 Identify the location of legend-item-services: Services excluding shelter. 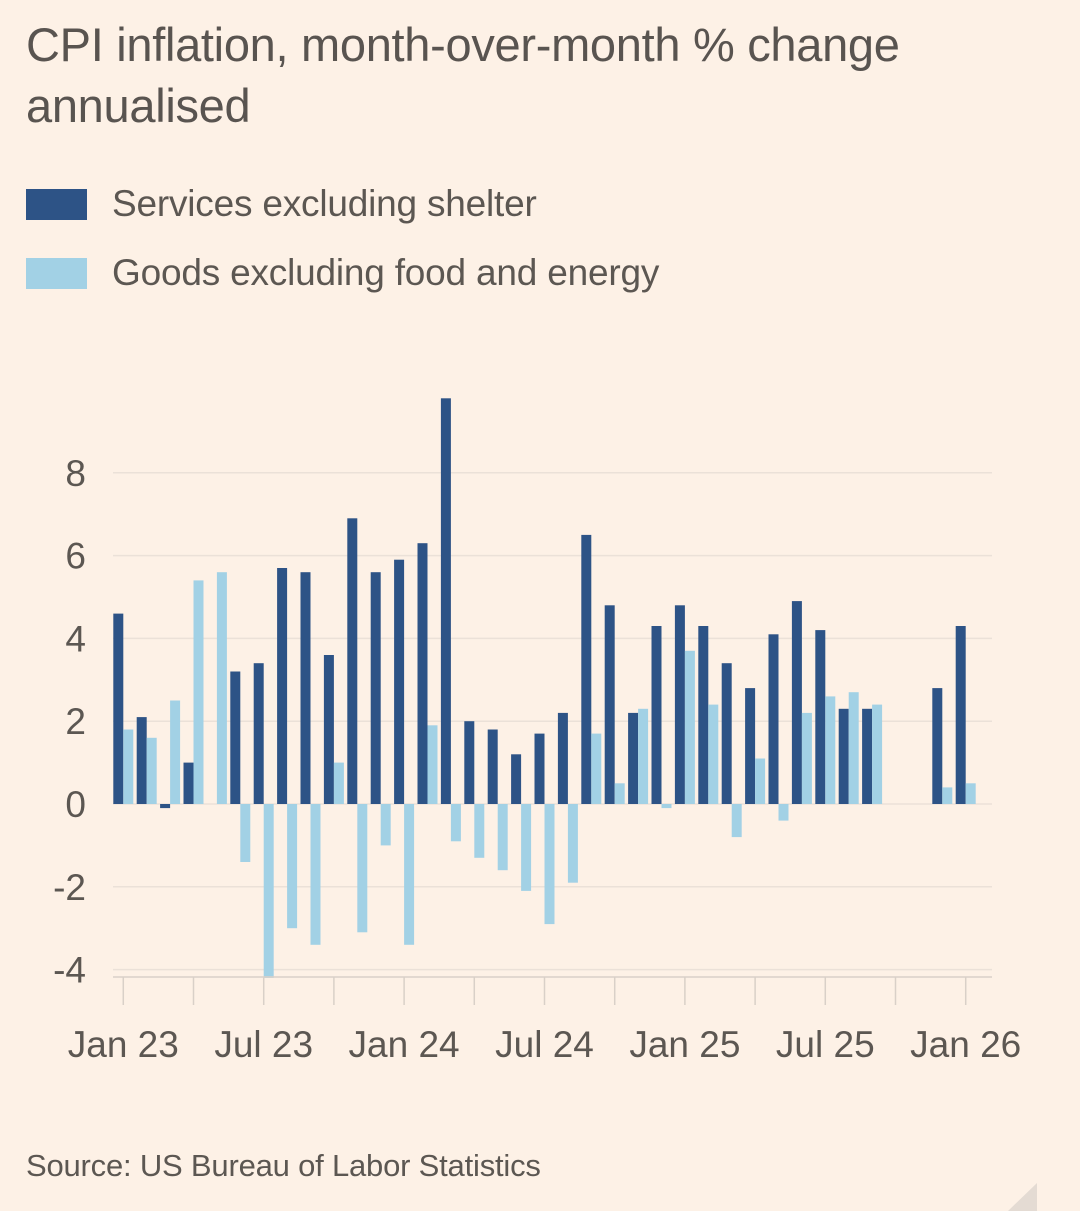
(342, 204).